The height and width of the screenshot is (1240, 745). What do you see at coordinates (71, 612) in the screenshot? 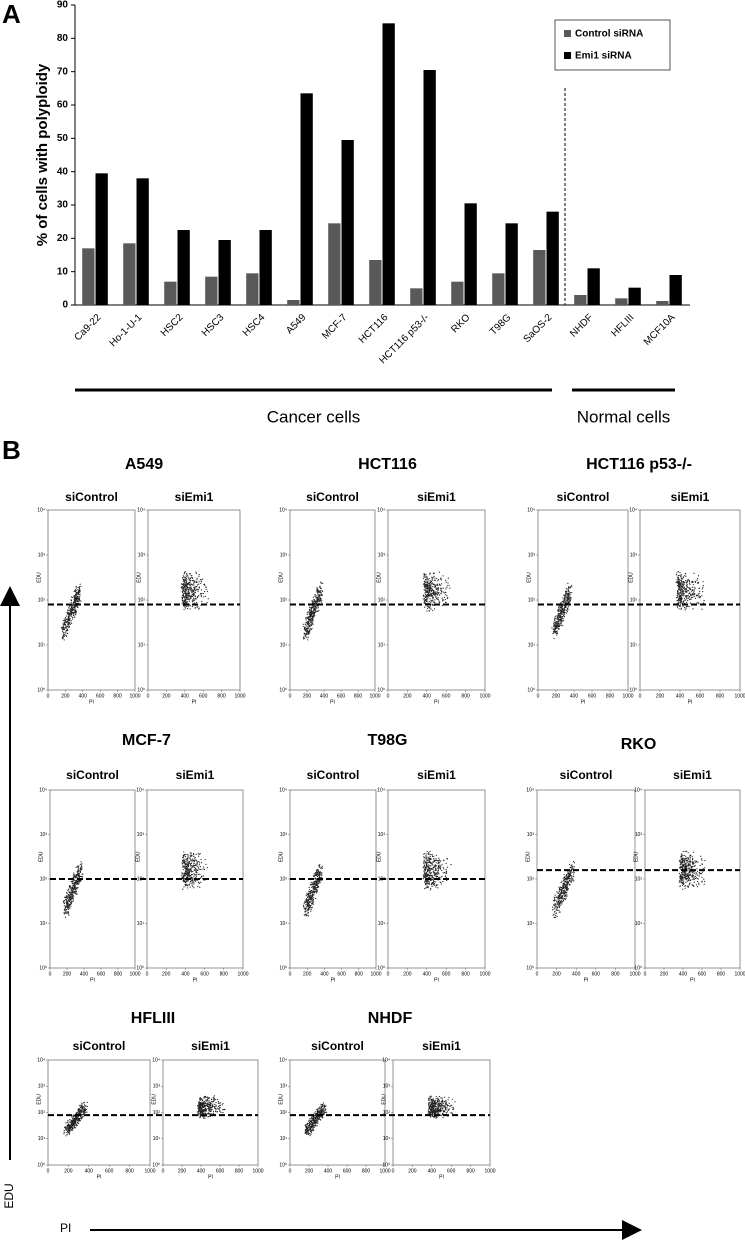
I see `cell-cloud` at bounding box center [71, 612].